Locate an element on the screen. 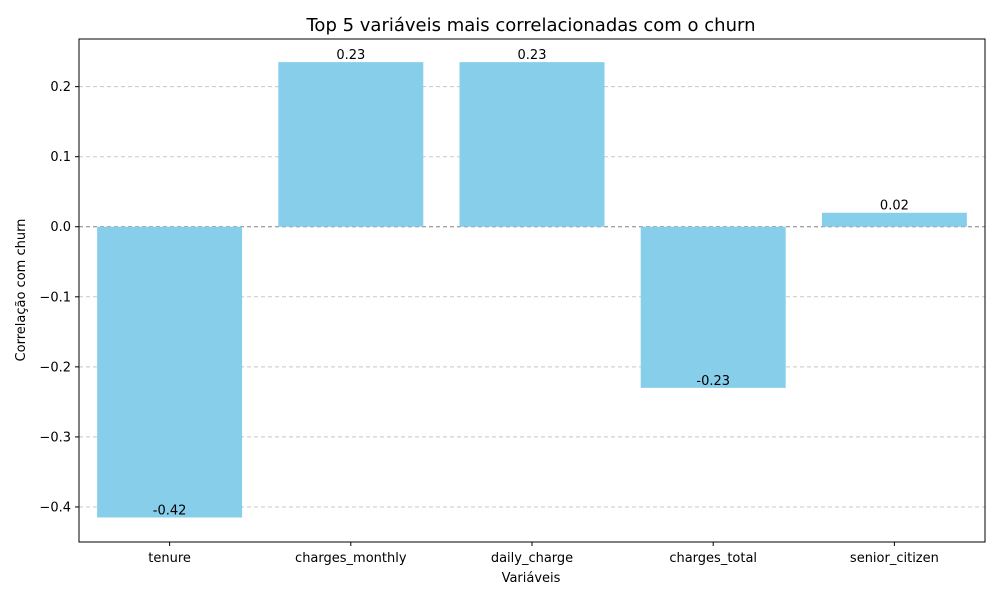 The height and width of the screenshot is (600, 1000). y-tick-label: −0.1 is located at coordinates (55, 297).